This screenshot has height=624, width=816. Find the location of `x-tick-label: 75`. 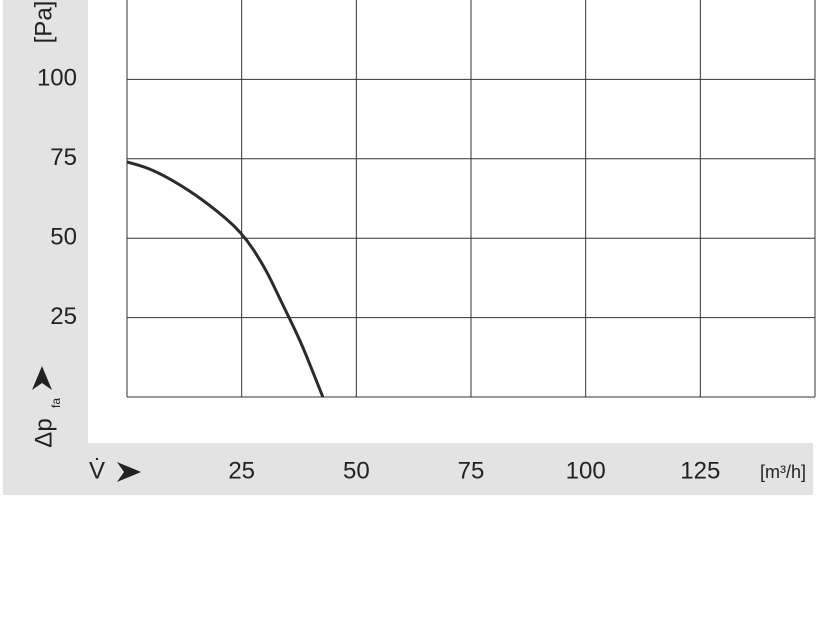

x-tick-label: 75 is located at coordinates (471, 470).